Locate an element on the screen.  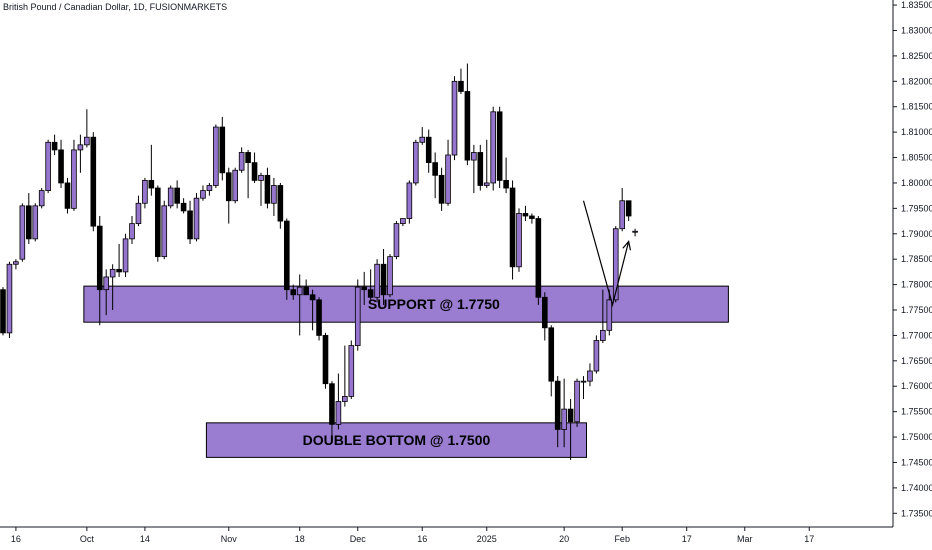
support-zone is located at coordinates (406, 304).